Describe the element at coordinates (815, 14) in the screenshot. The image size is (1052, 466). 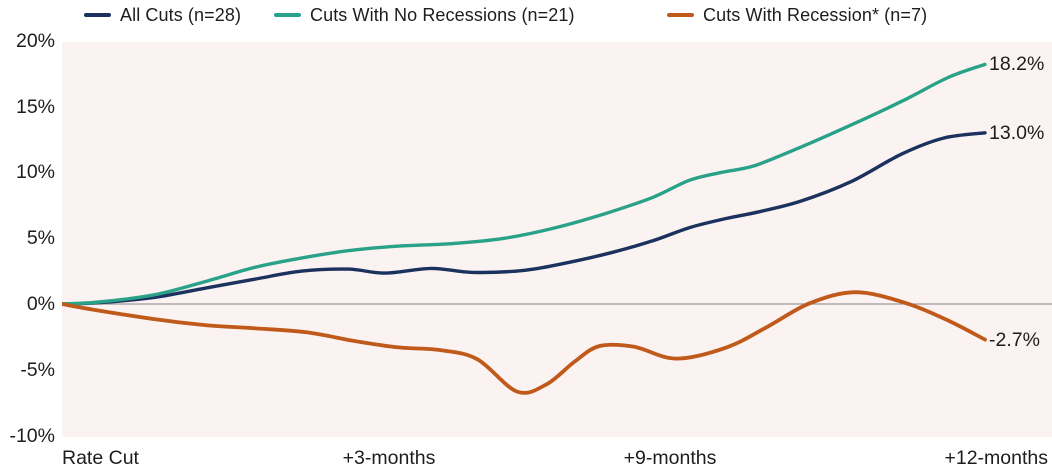
I see `legend-item-label: Cuts With Recession* (n=7)` at that location.